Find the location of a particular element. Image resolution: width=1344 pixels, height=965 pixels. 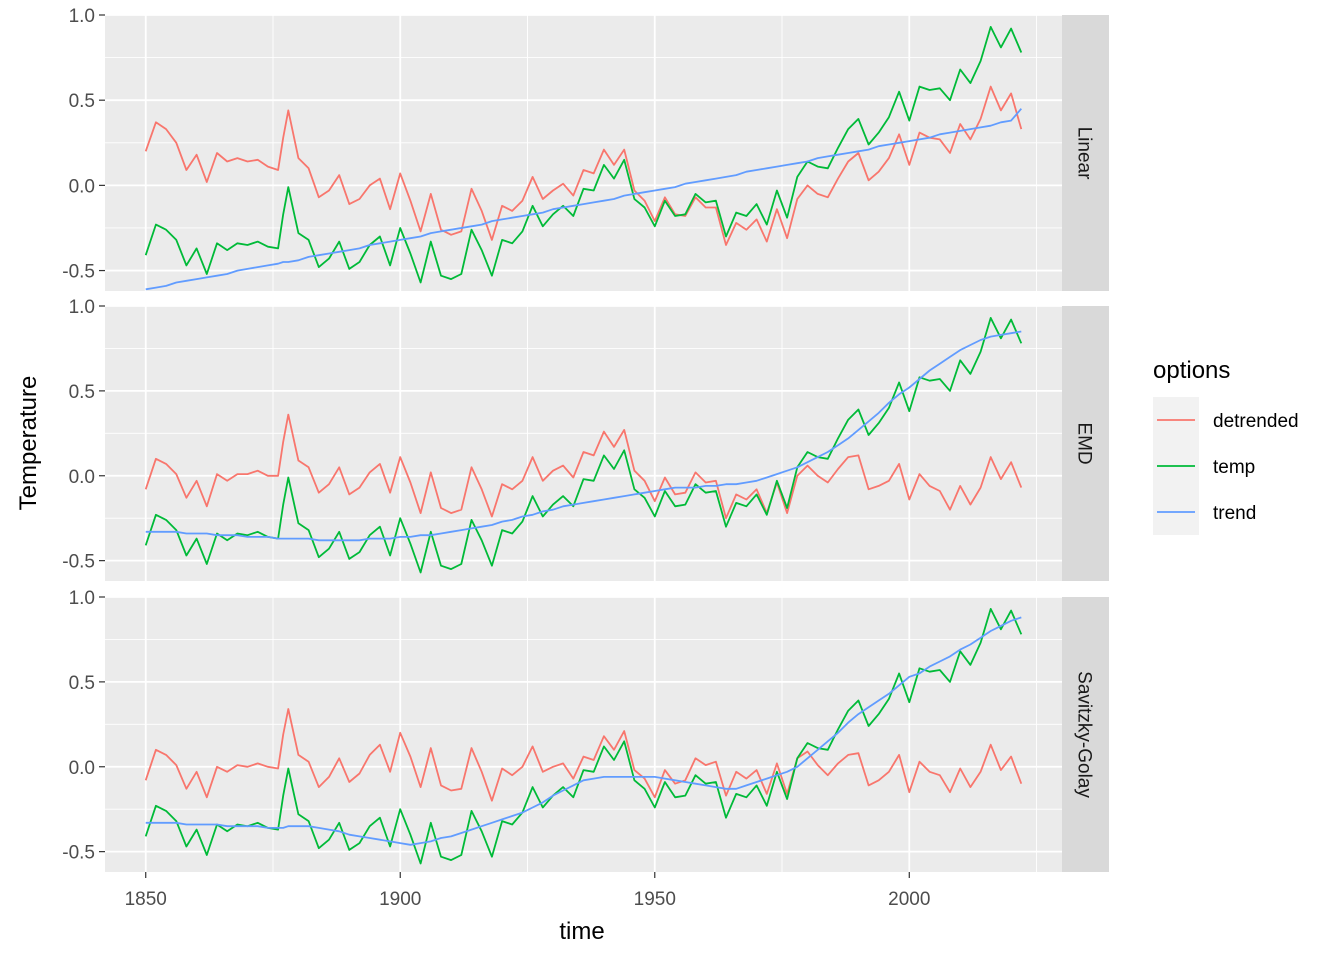

facet-strip-label: Linear is located at coordinates (1084, 153).